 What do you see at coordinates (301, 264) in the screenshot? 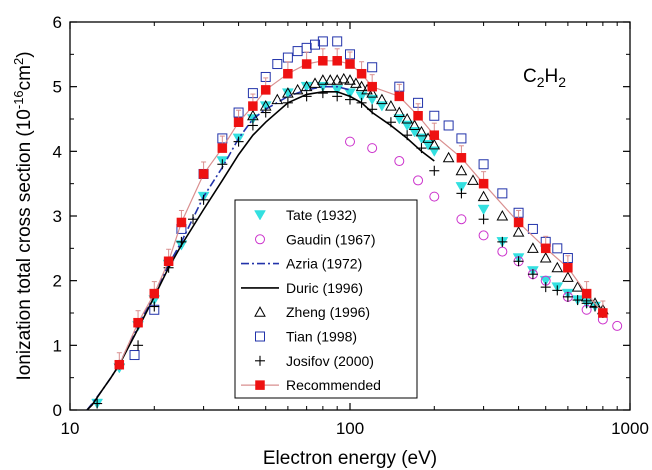
I see `legend-item-azria-1972: Azria (1972)` at bounding box center [301, 264].